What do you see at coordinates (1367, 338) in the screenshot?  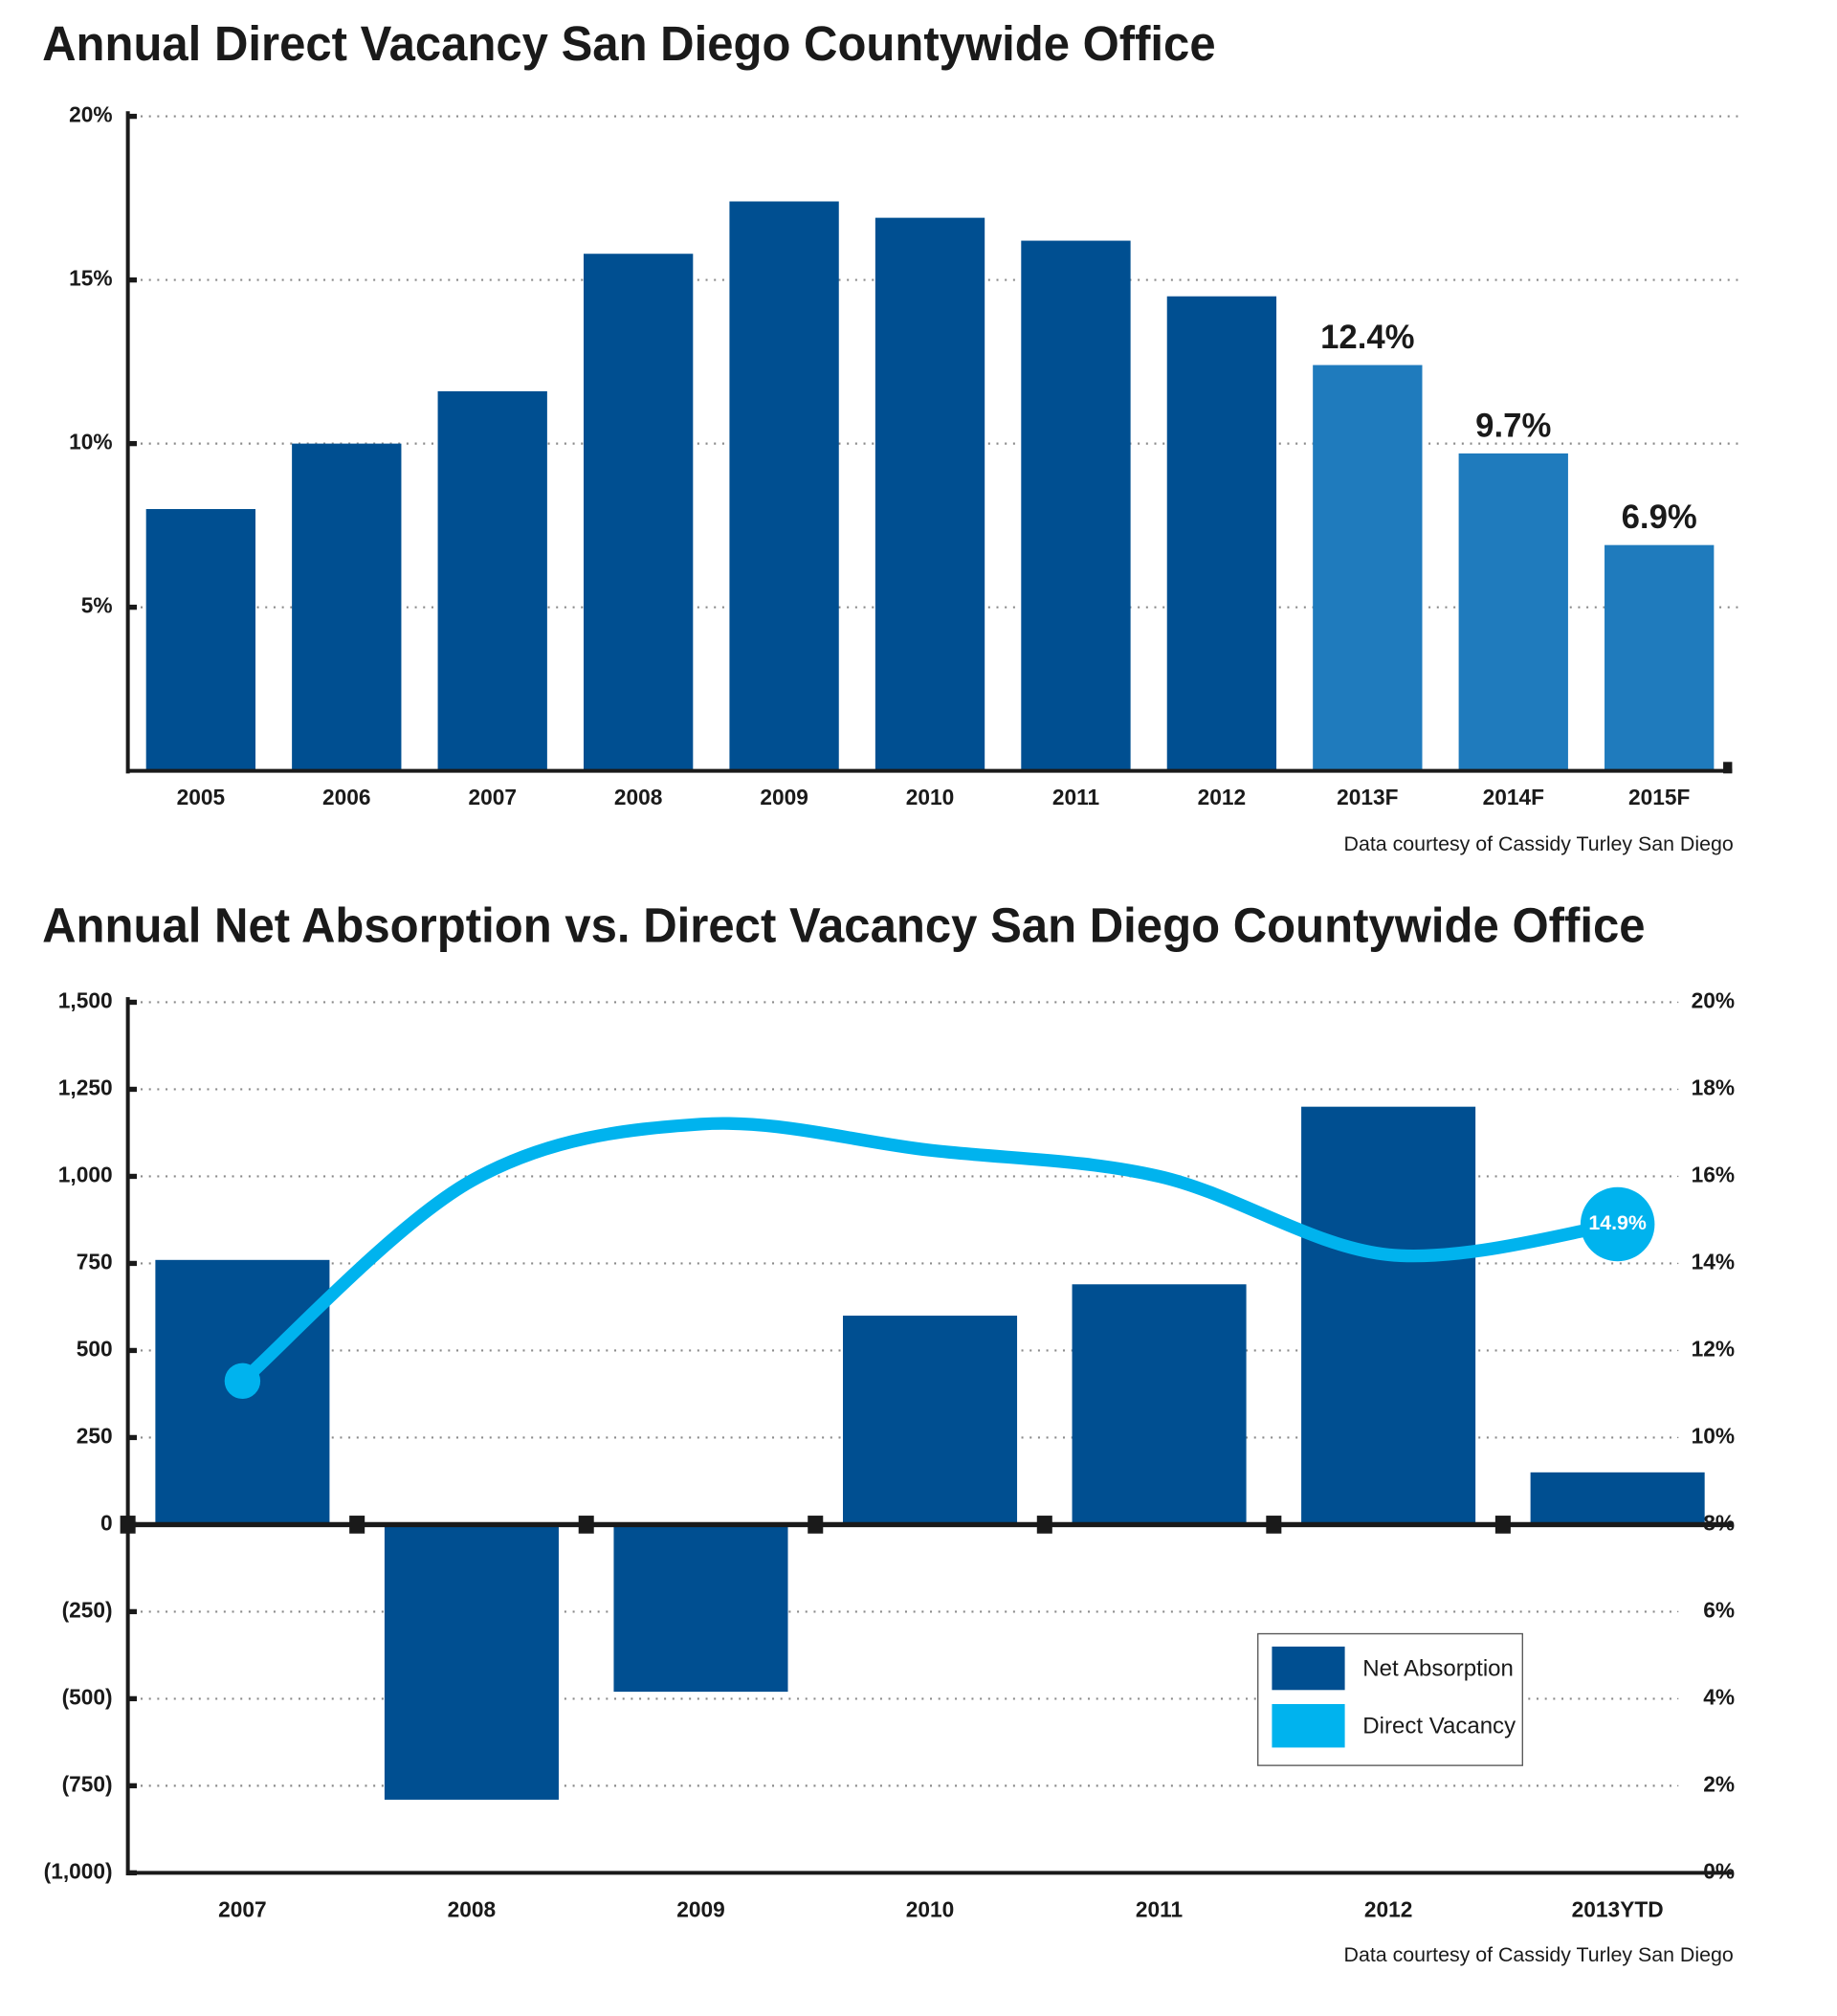 I see `data-label: 12.4%` at bounding box center [1367, 338].